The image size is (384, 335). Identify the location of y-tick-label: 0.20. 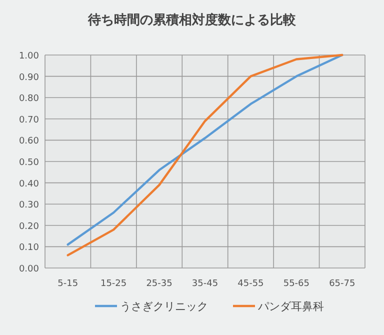
(29, 227).